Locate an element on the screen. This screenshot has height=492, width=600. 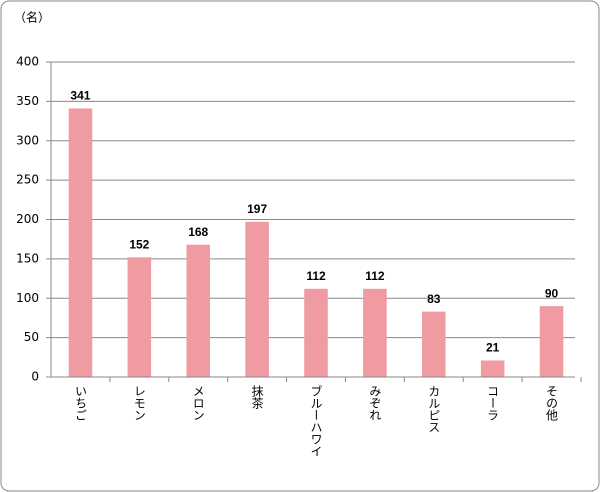
y-tick-label: 0 is located at coordinates (35, 377).